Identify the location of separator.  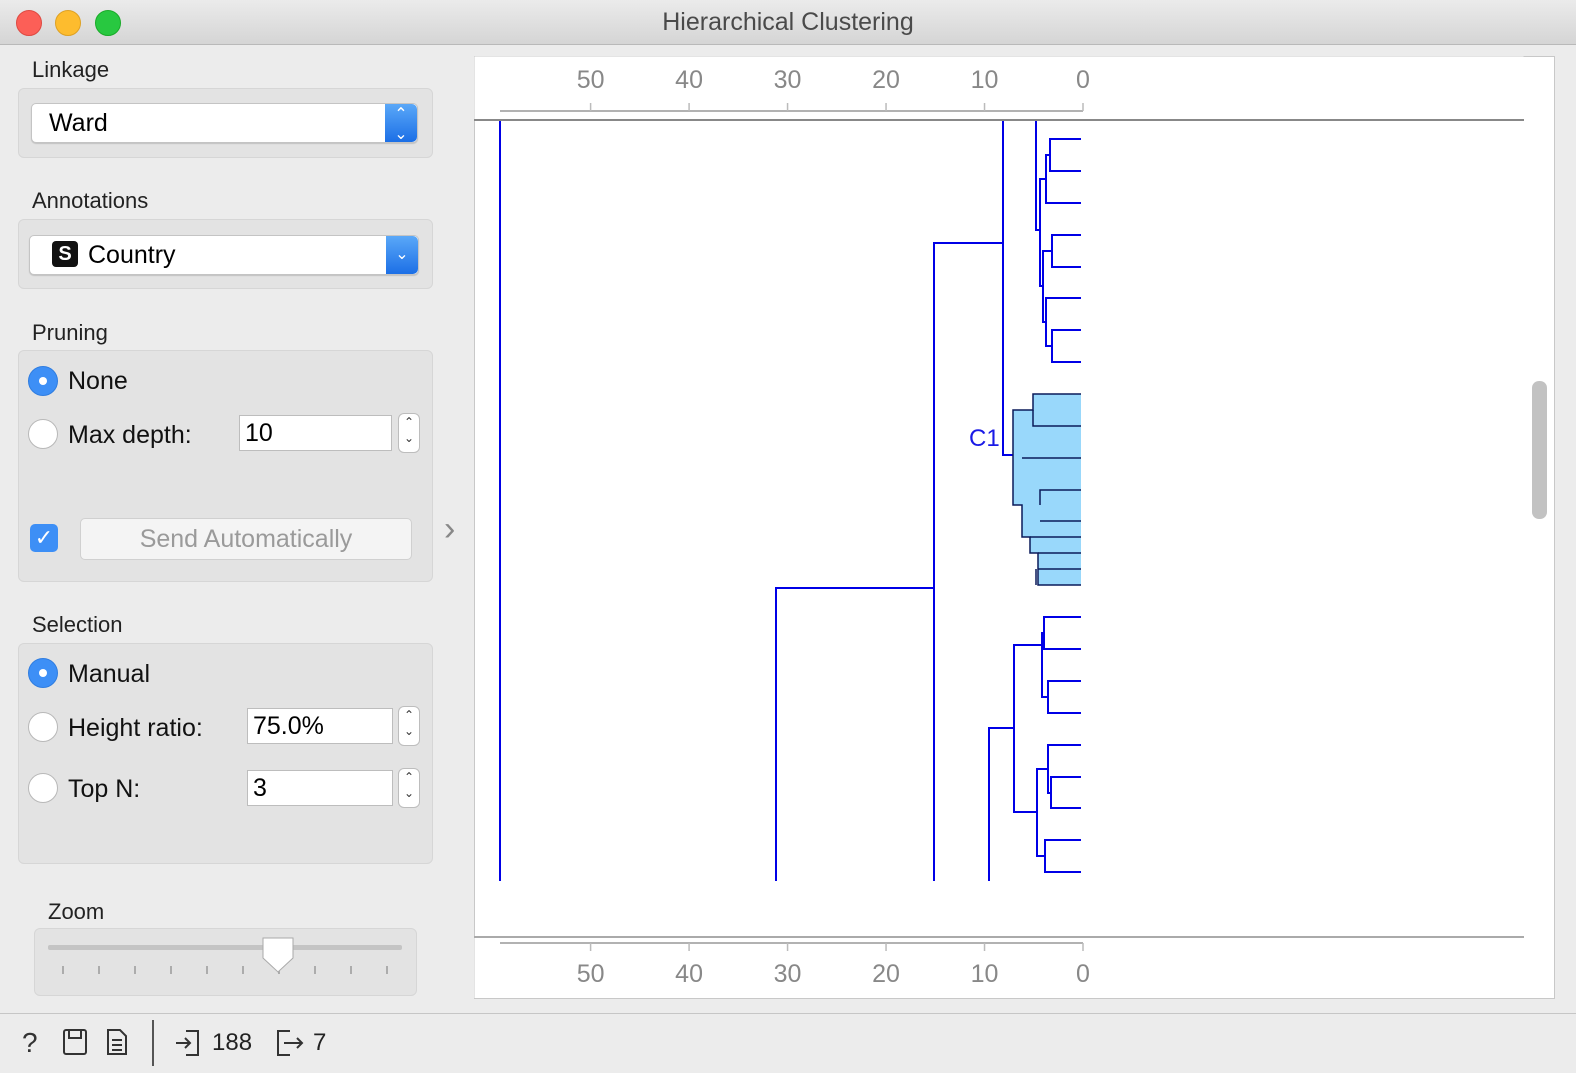
(153, 1043).